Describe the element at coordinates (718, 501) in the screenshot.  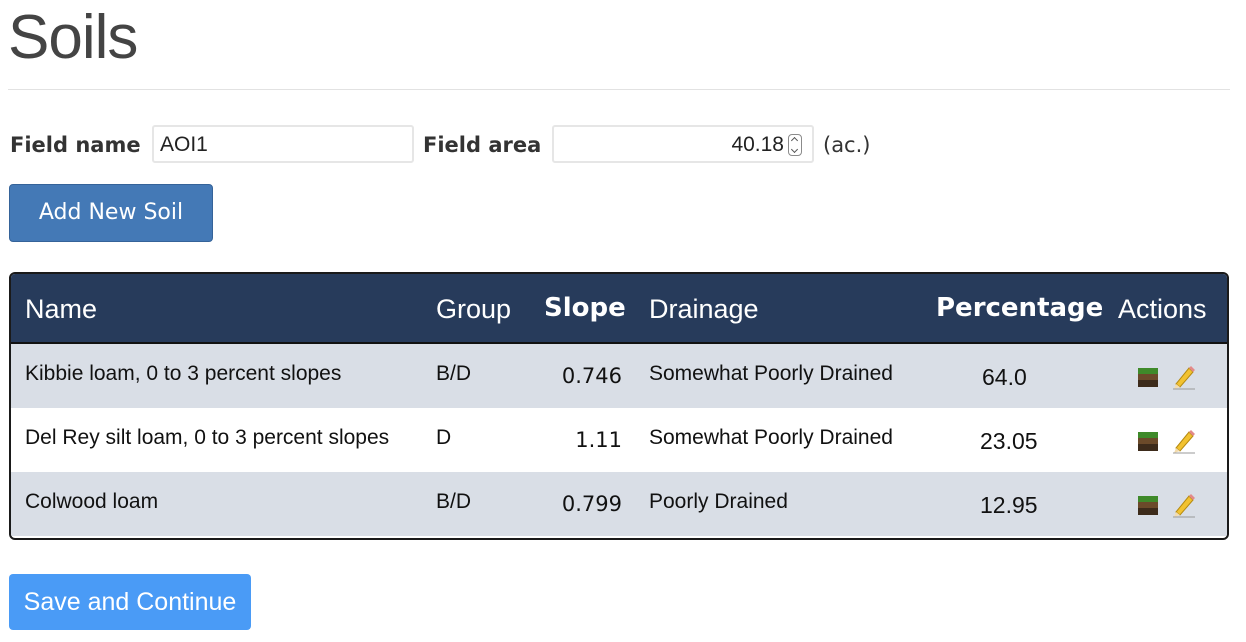
I see `soil-drainage: Poorly Drained` at that location.